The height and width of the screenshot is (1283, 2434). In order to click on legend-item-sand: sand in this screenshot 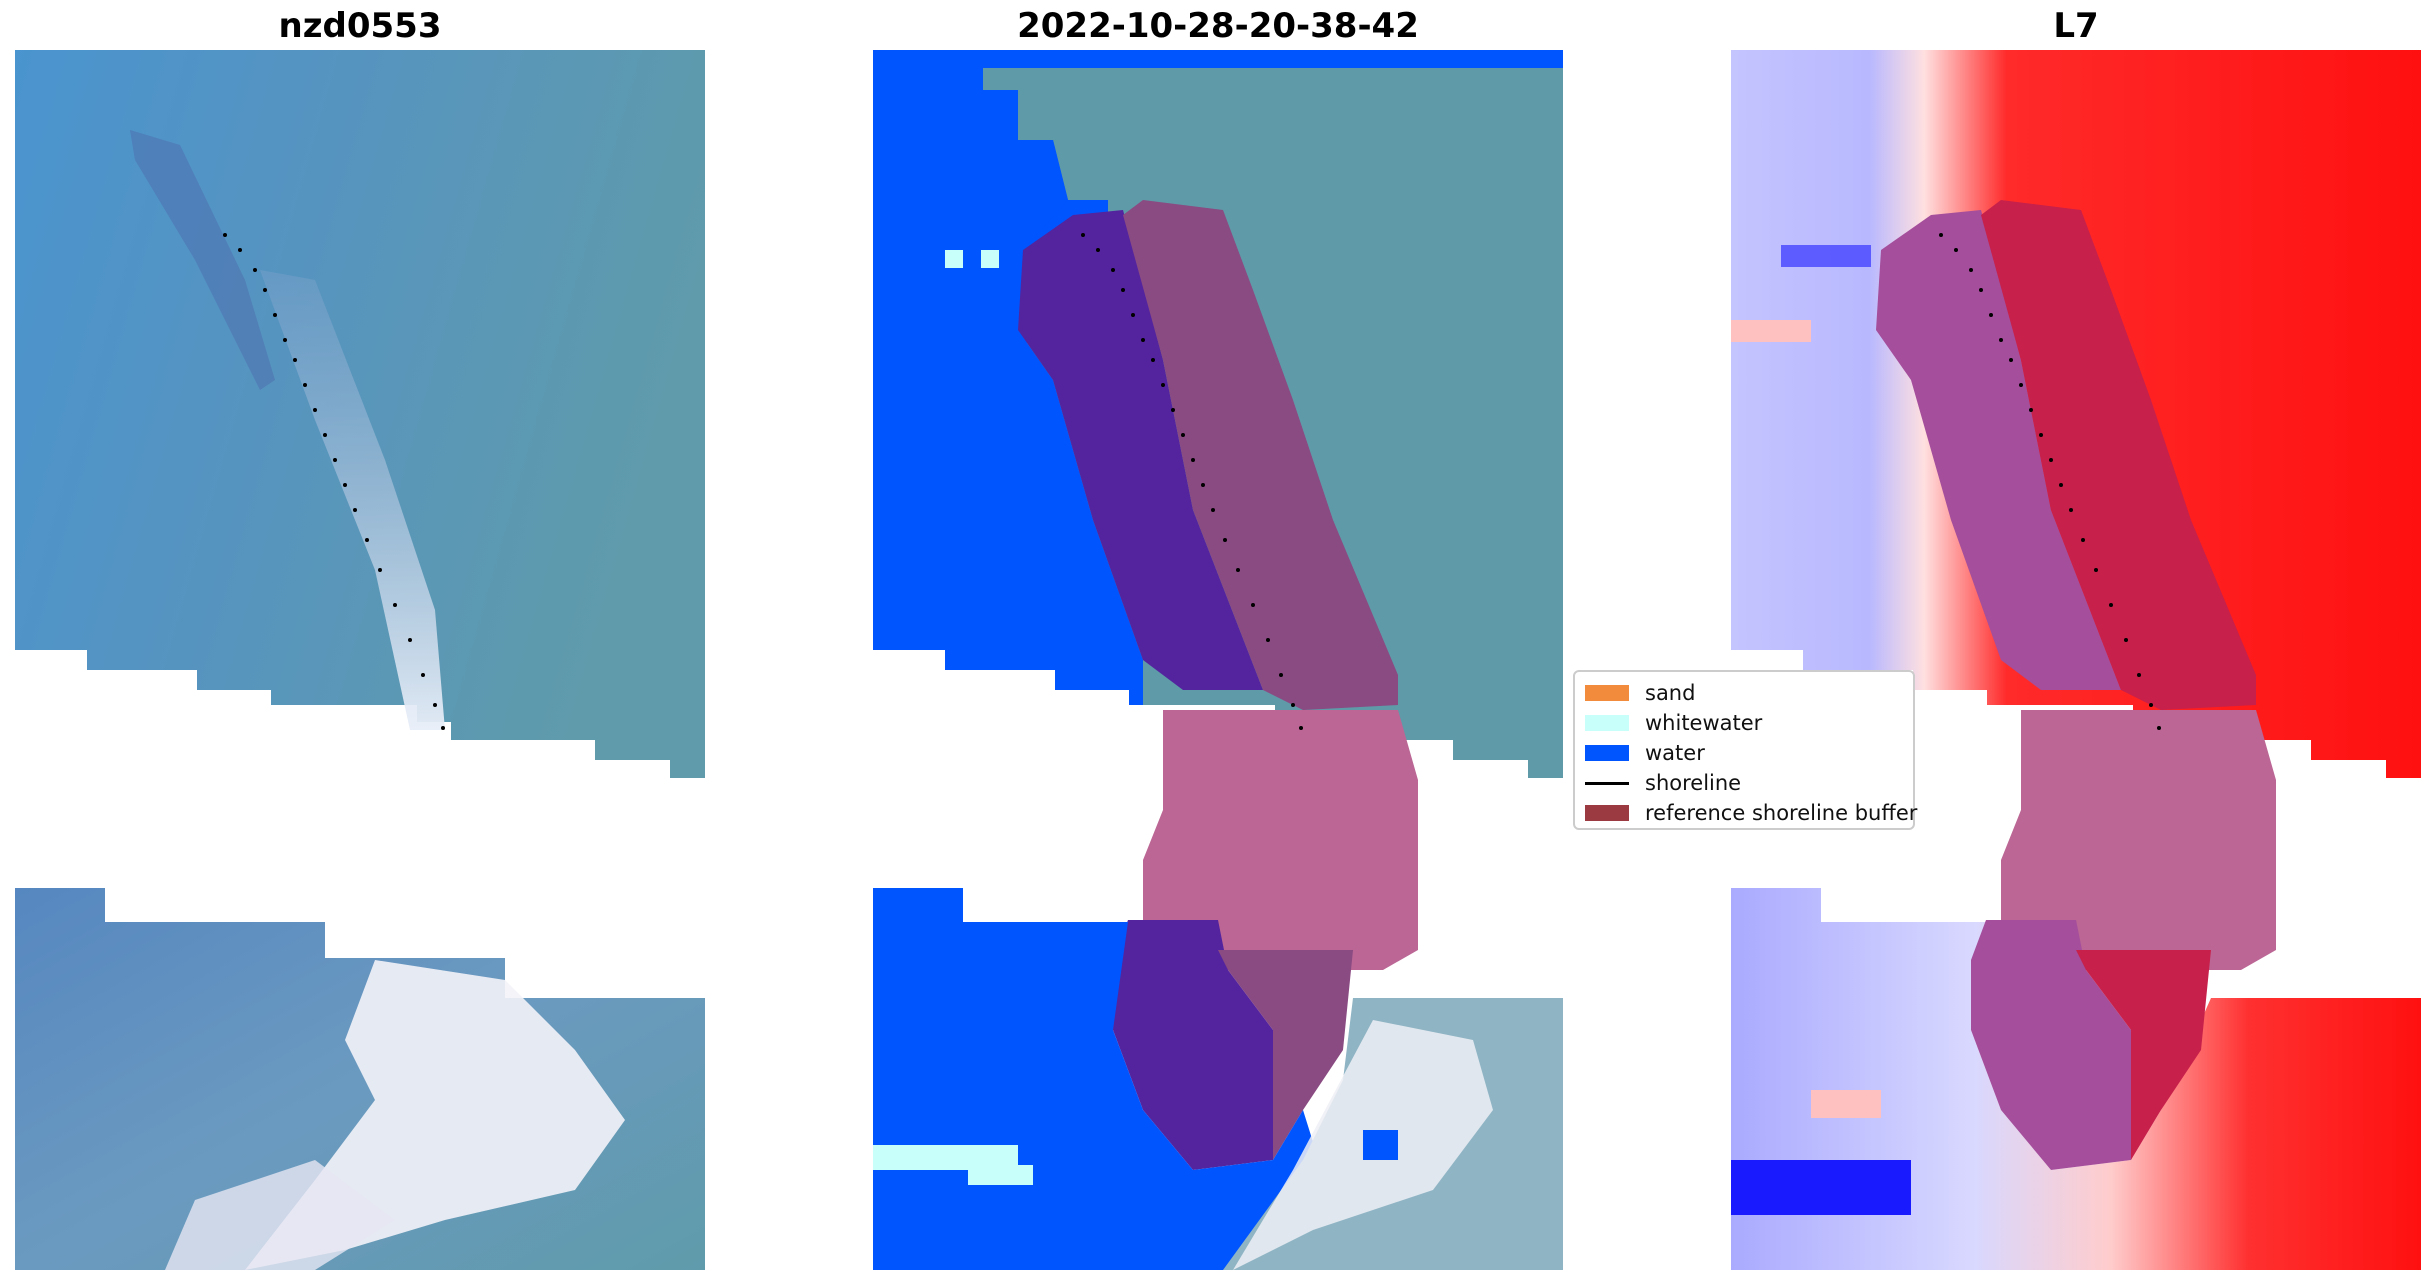, I will do `click(1749, 693)`.